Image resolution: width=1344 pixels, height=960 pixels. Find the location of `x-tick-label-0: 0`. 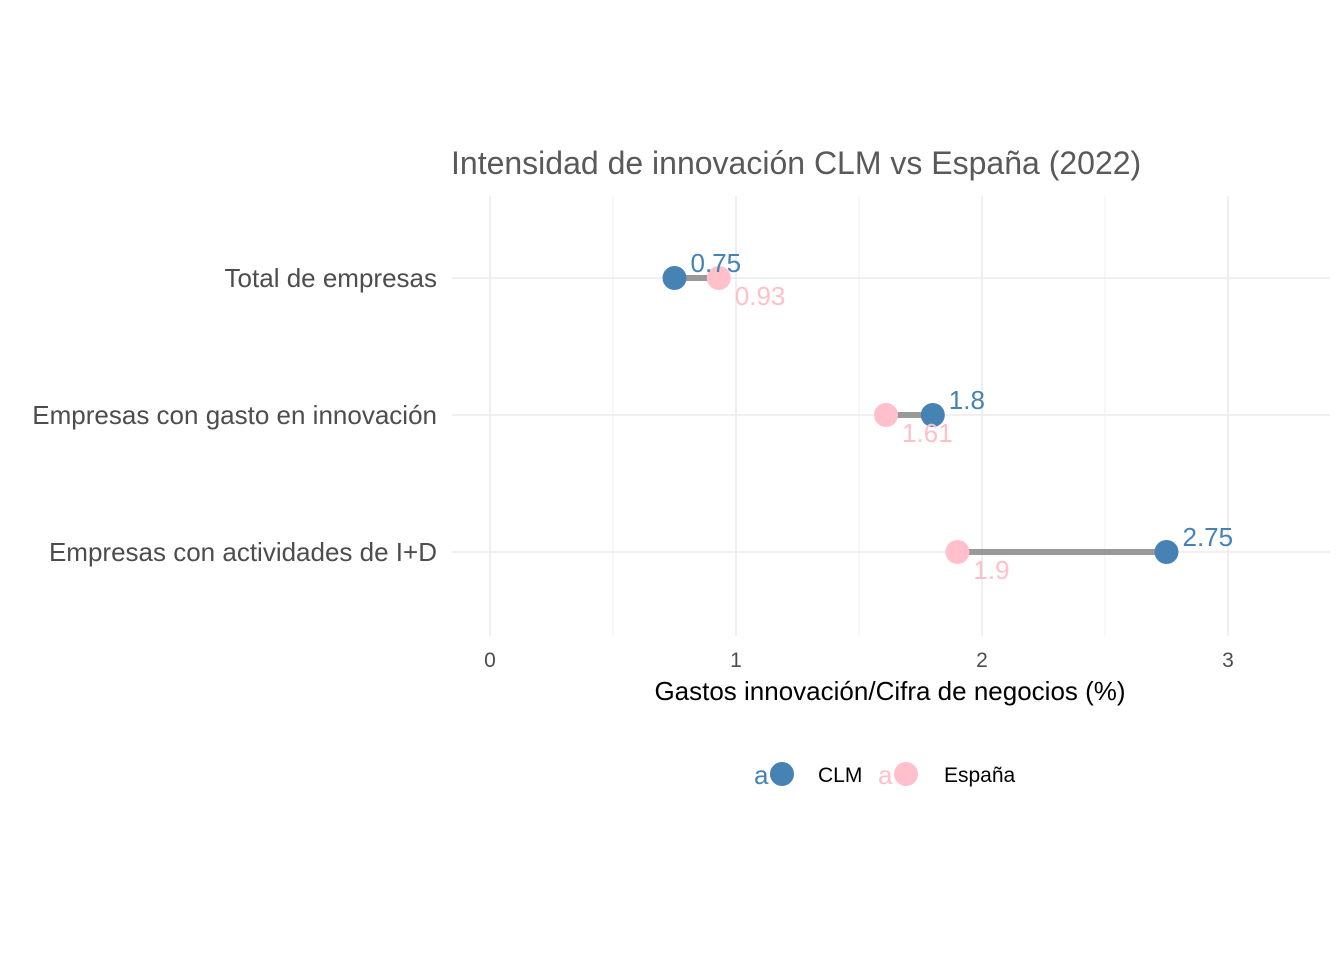

x-tick-label-0: 0 is located at coordinates (490, 660).